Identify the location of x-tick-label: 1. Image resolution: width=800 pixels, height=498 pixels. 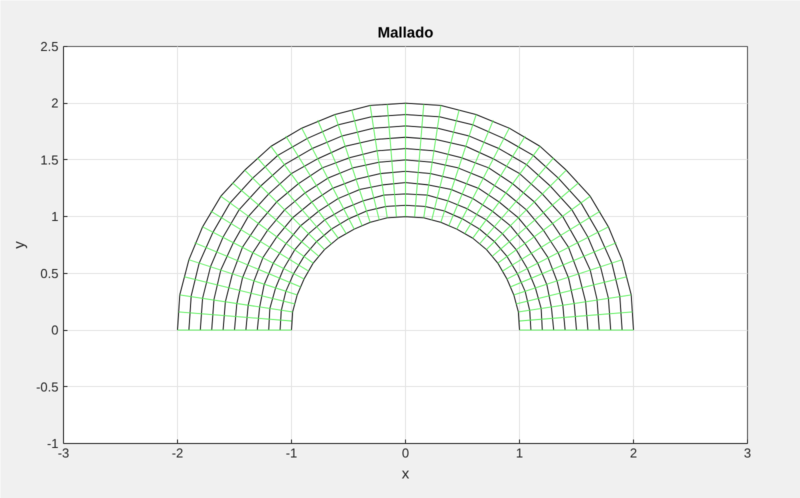
(520, 453).